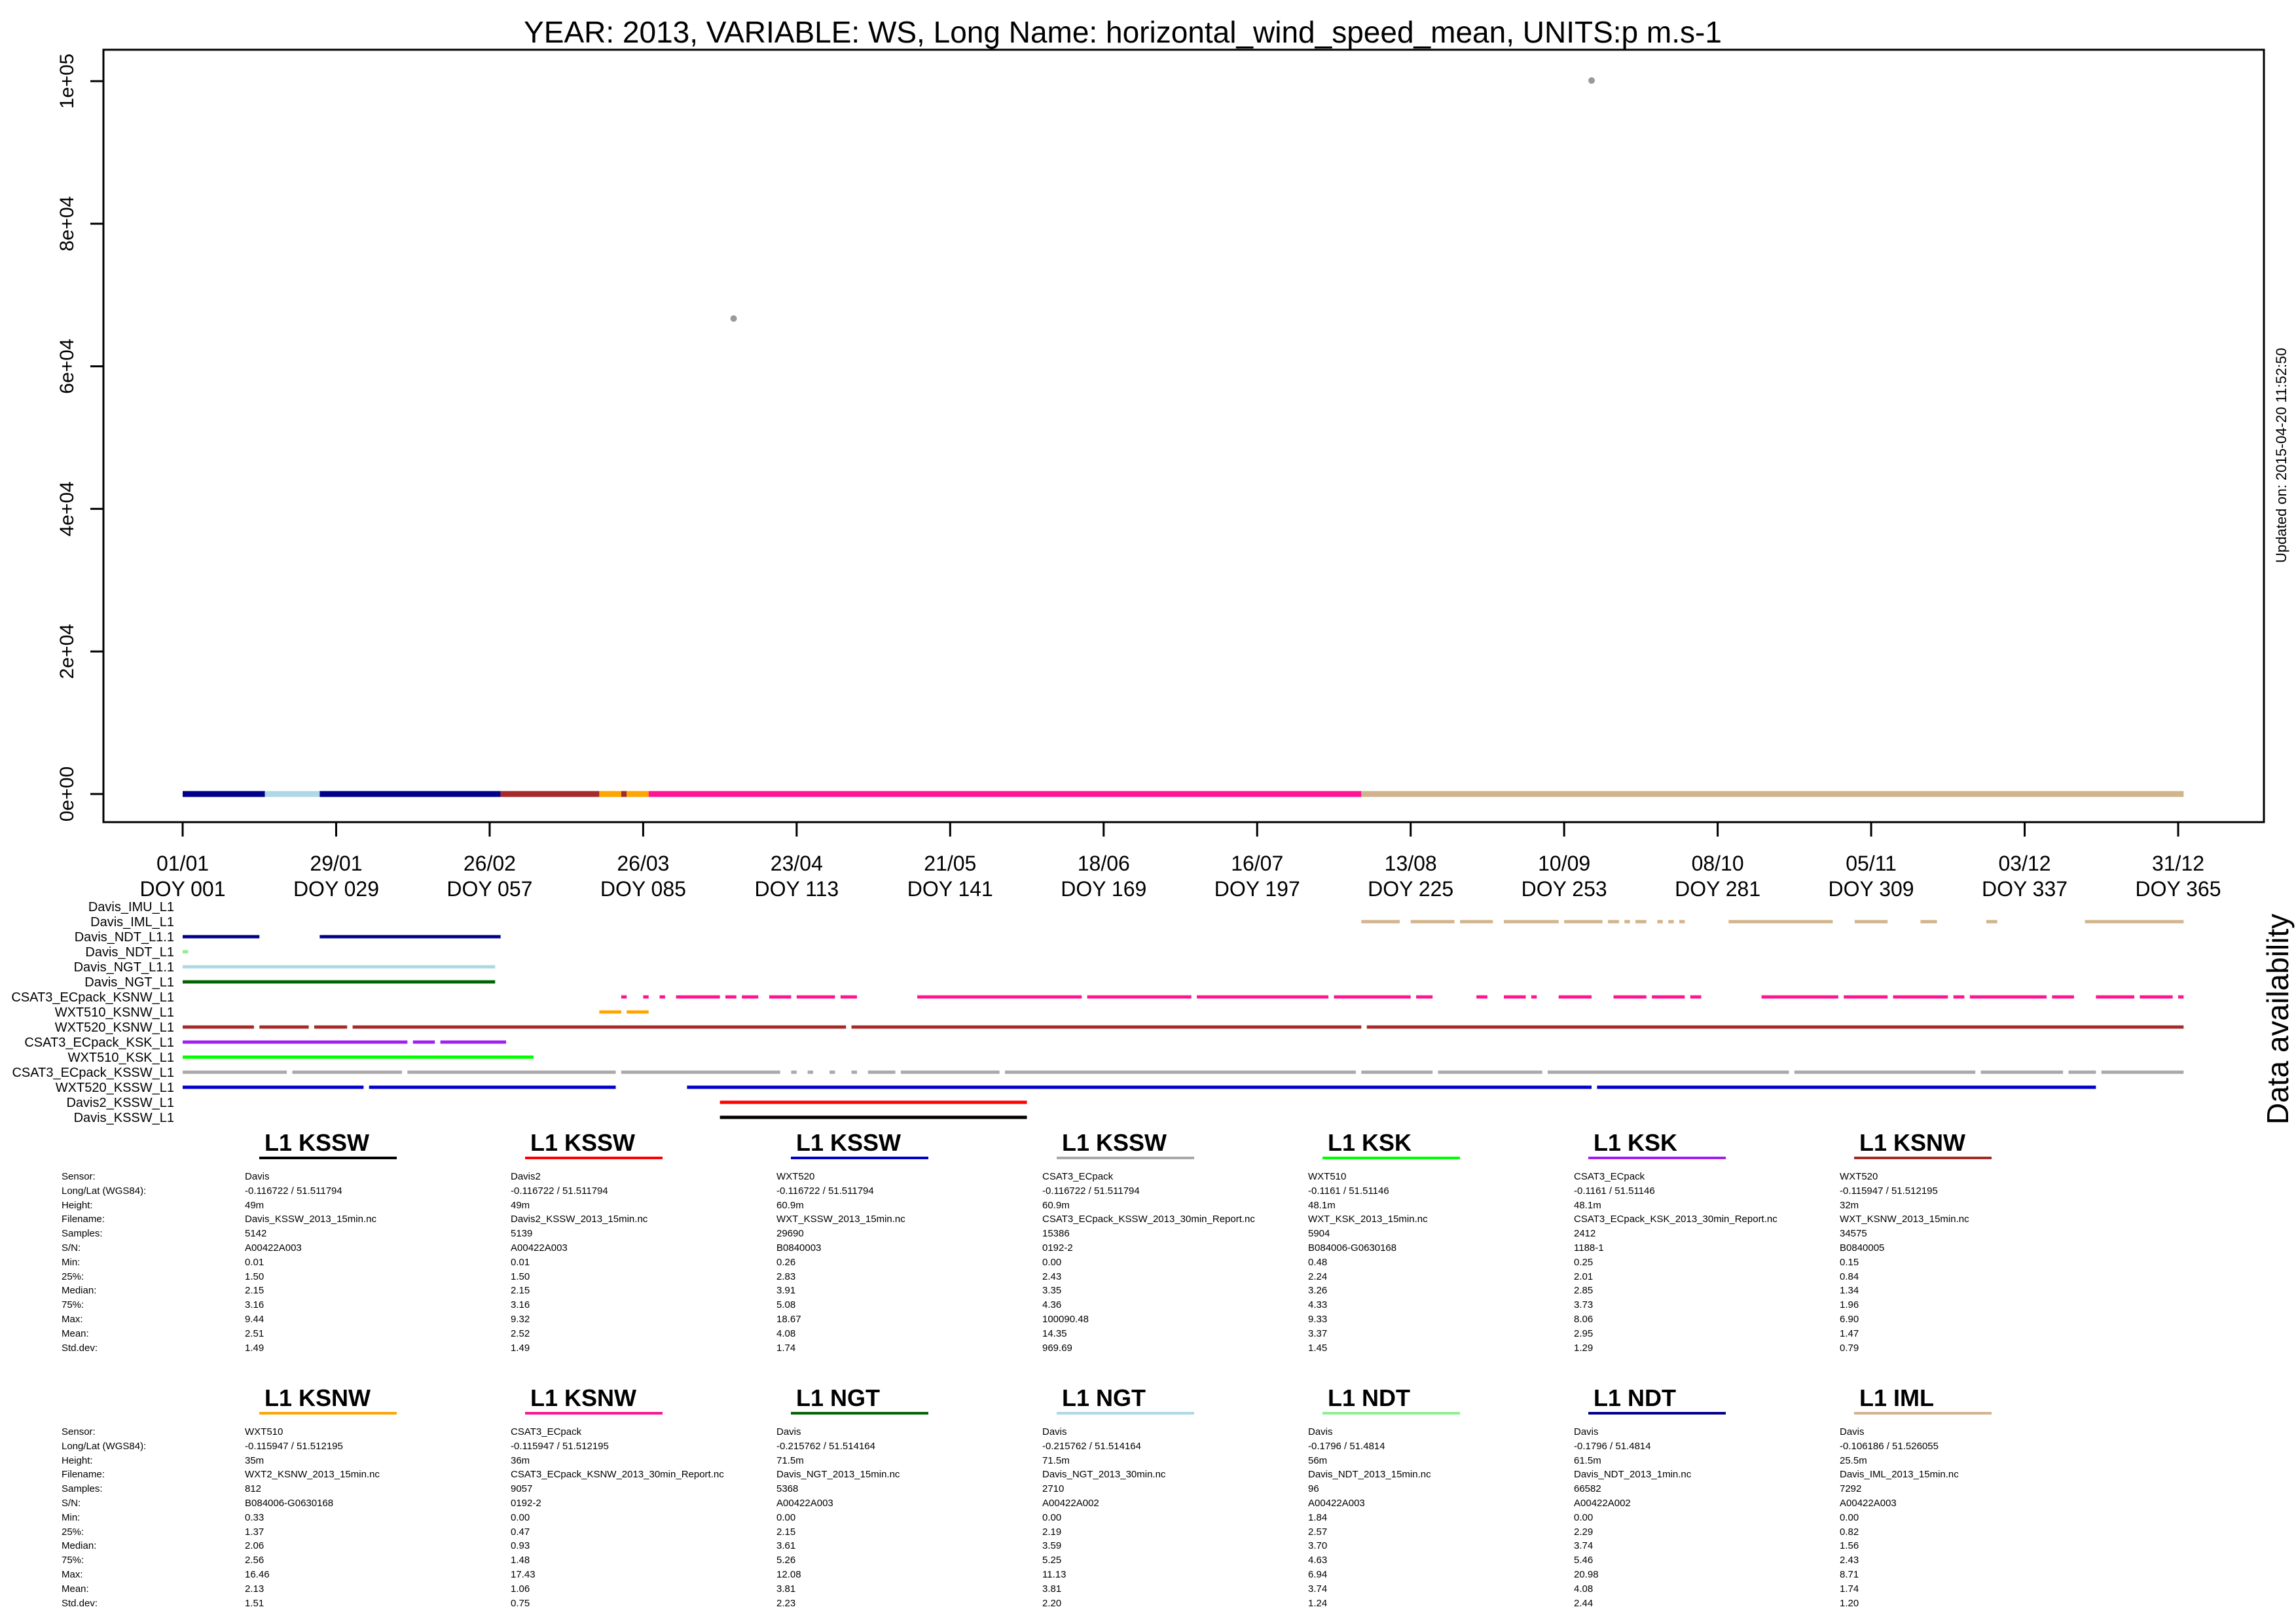 This screenshot has width=2296, height=1624. What do you see at coordinates (121, 1058) in the screenshot?
I see `availability-row-label: WXT510_KSK_L1` at bounding box center [121, 1058].